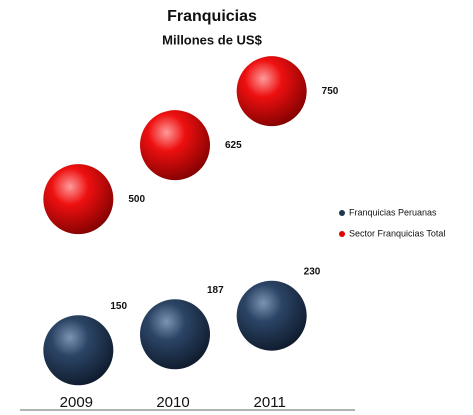 This screenshot has width=473, height=415. Describe the element at coordinates (118, 306) in the screenshot. I see `data-label: 150` at that location.